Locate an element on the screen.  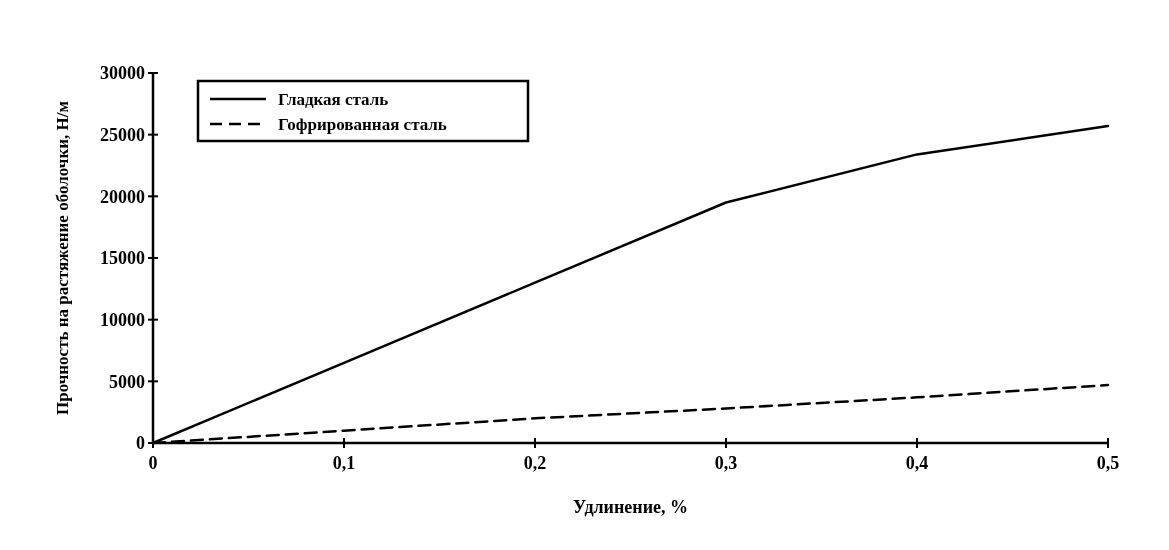
x-tick-label: 0,4 is located at coordinates (917, 463).